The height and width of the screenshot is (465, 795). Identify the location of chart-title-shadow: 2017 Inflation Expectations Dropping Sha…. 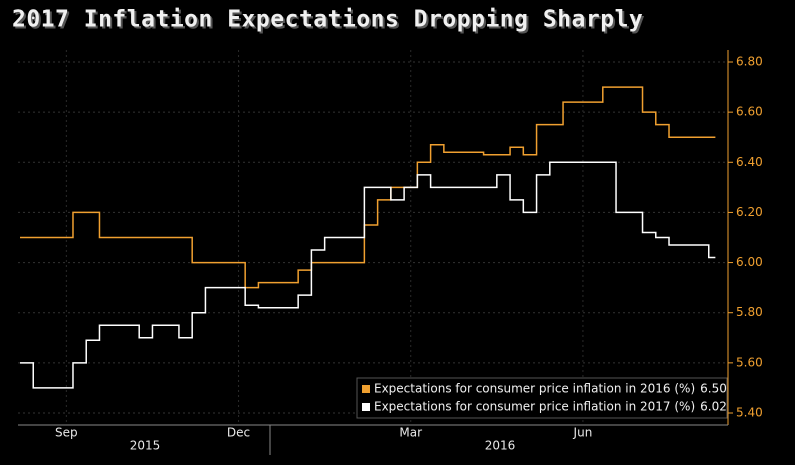
(329, 22).